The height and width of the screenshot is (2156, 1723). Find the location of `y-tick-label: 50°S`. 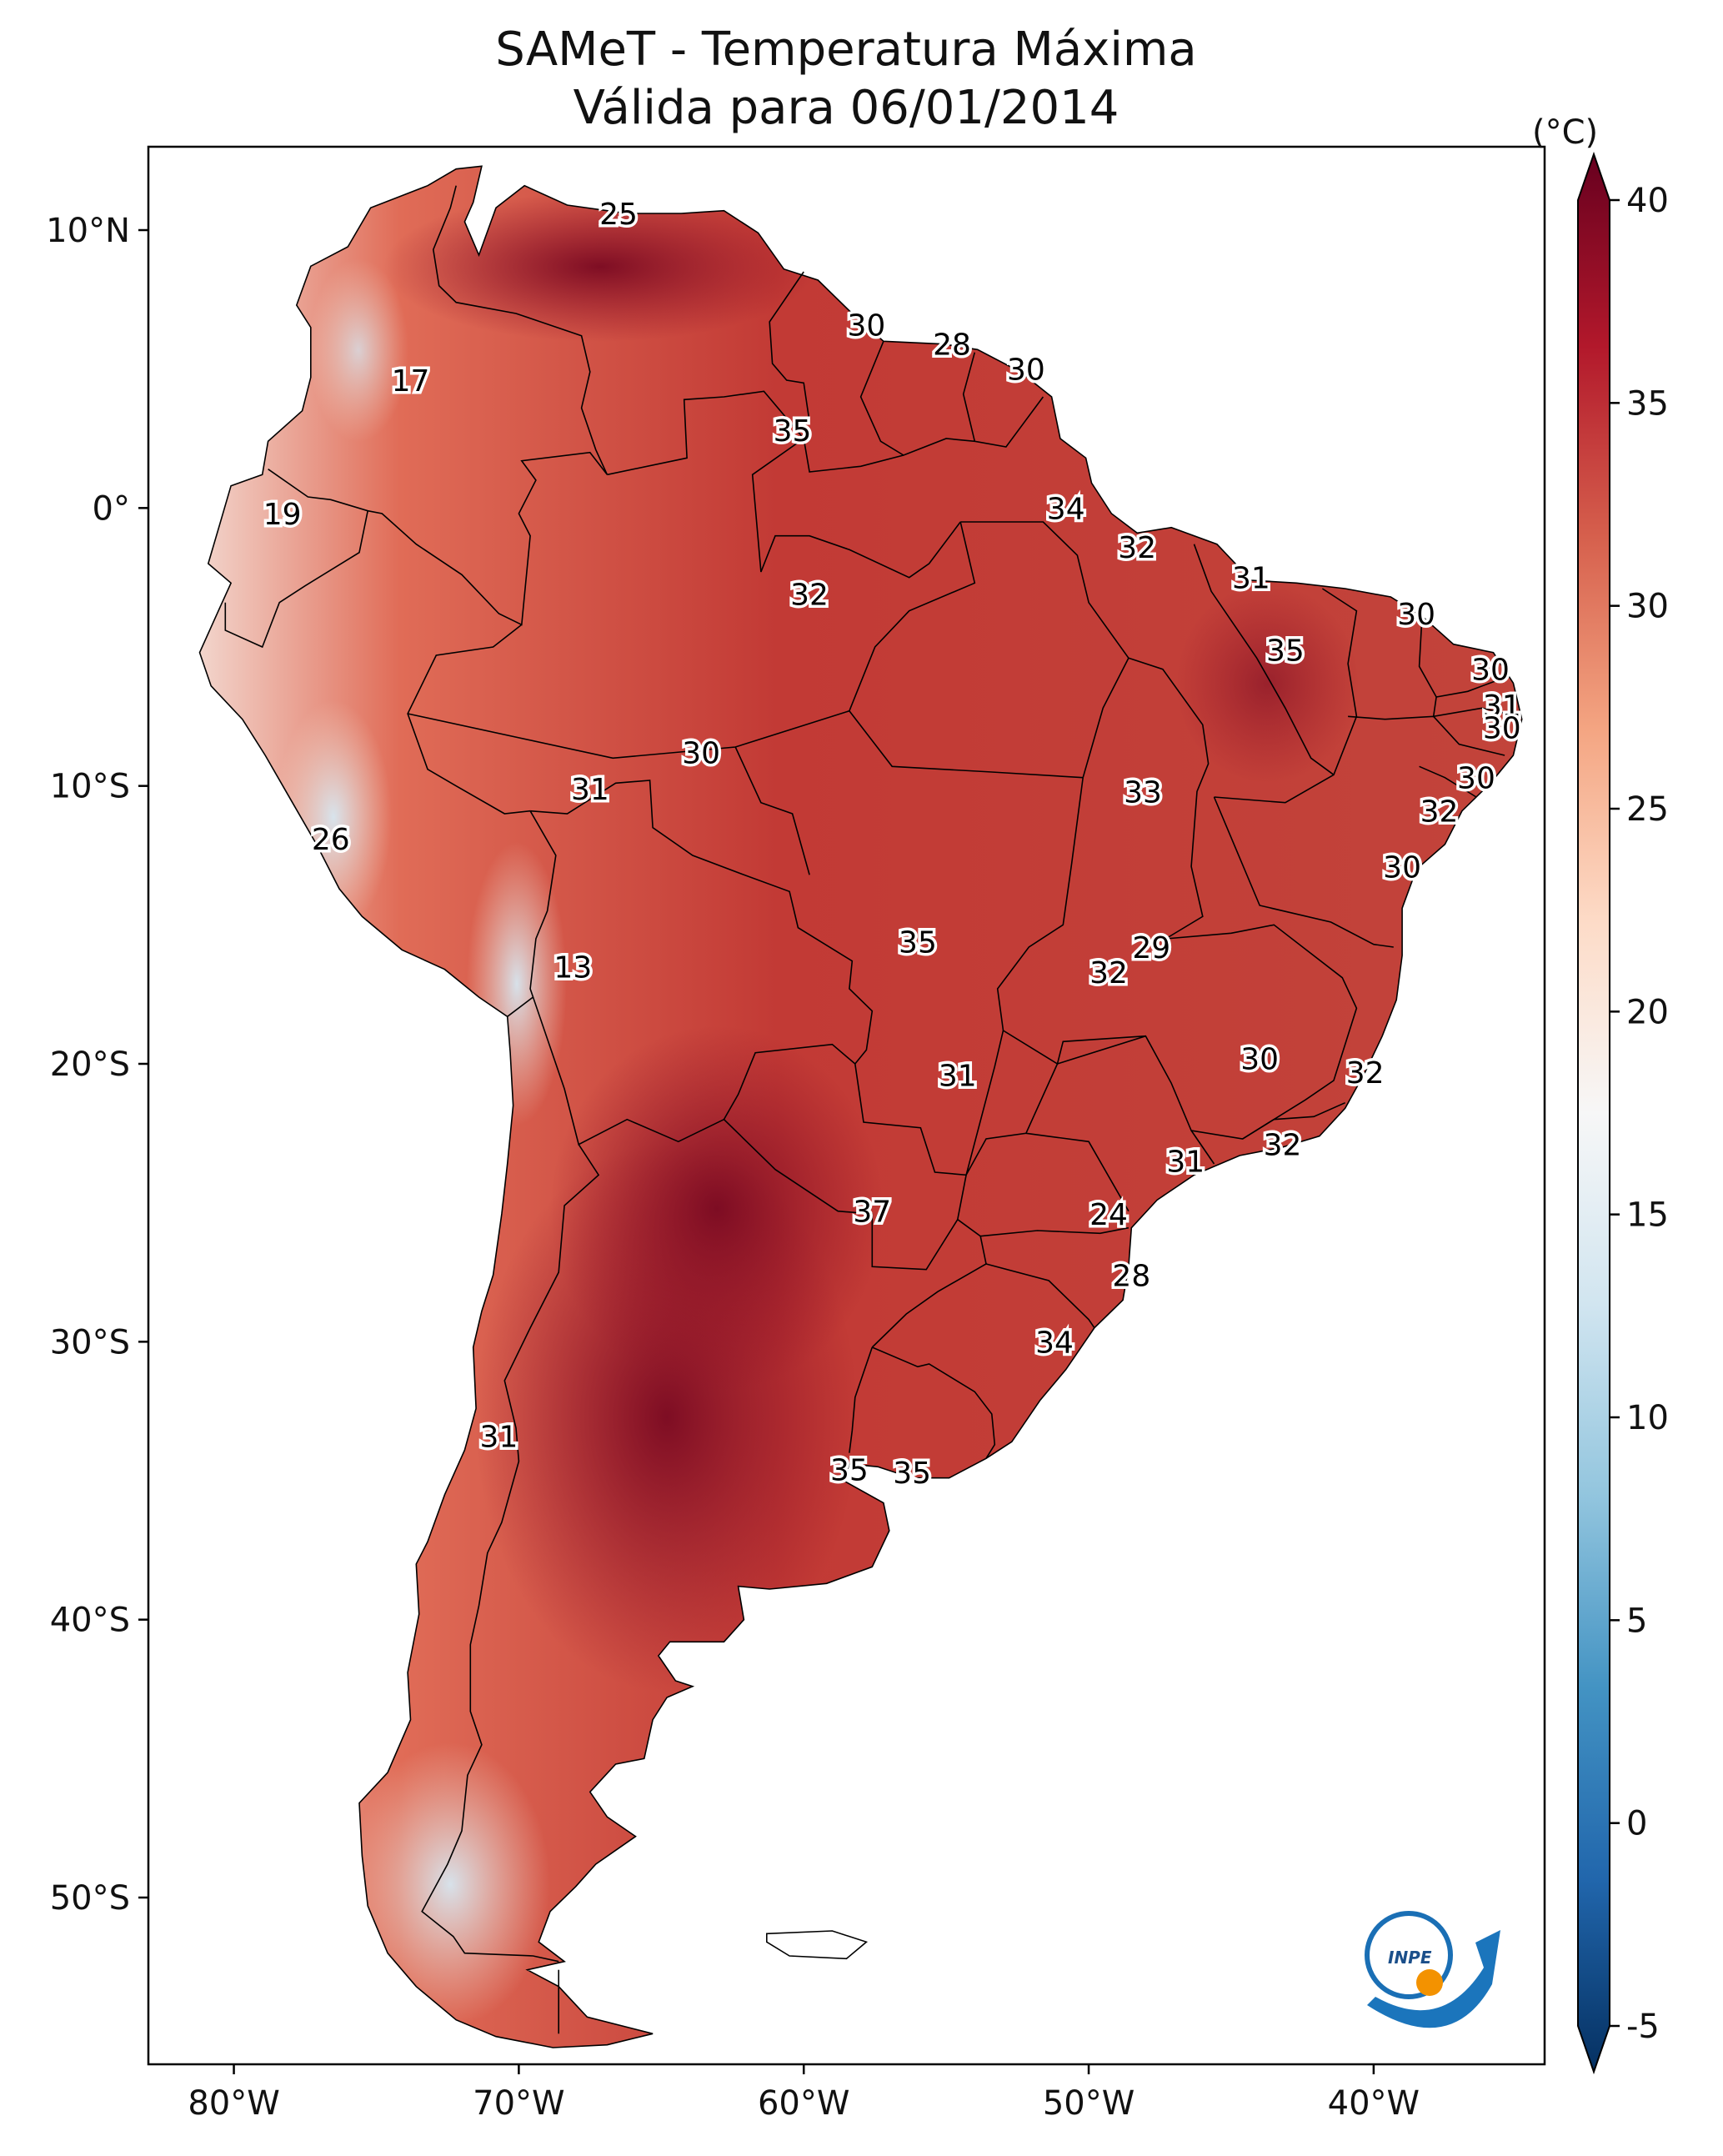

y-tick-label: 50°S is located at coordinates (90, 1899).